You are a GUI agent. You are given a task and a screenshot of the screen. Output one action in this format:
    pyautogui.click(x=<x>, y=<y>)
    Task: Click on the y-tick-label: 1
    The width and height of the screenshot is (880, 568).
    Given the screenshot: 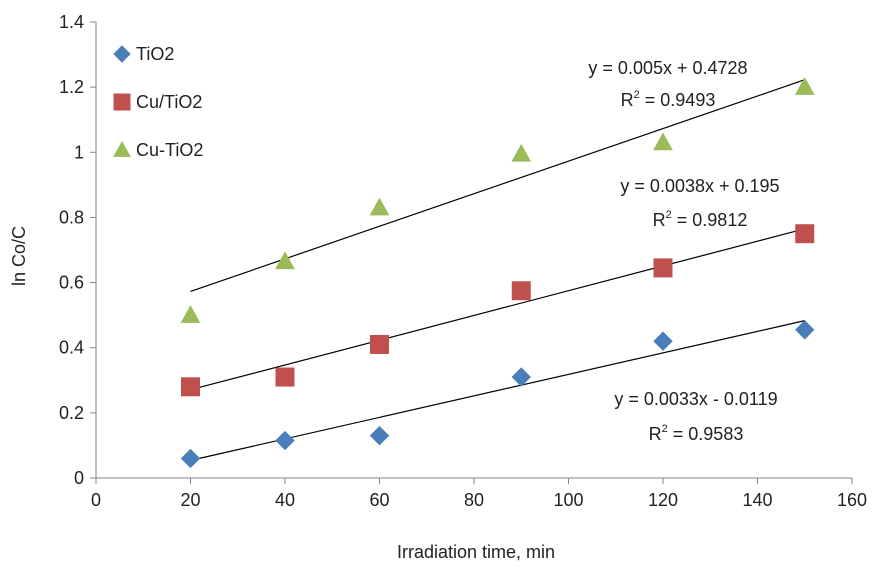 What is the action you would take?
    pyautogui.click(x=79, y=152)
    